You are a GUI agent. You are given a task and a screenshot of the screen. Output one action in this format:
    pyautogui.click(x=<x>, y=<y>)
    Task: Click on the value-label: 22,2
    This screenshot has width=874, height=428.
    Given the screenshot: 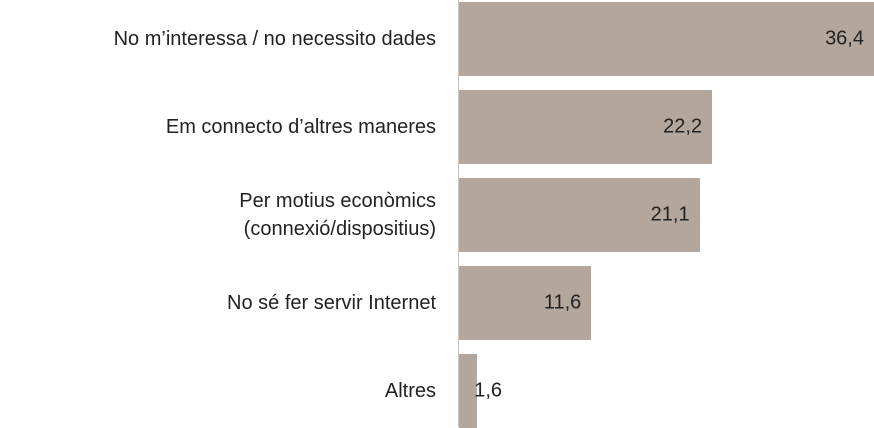 What is the action you would take?
    pyautogui.click(x=683, y=126)
    